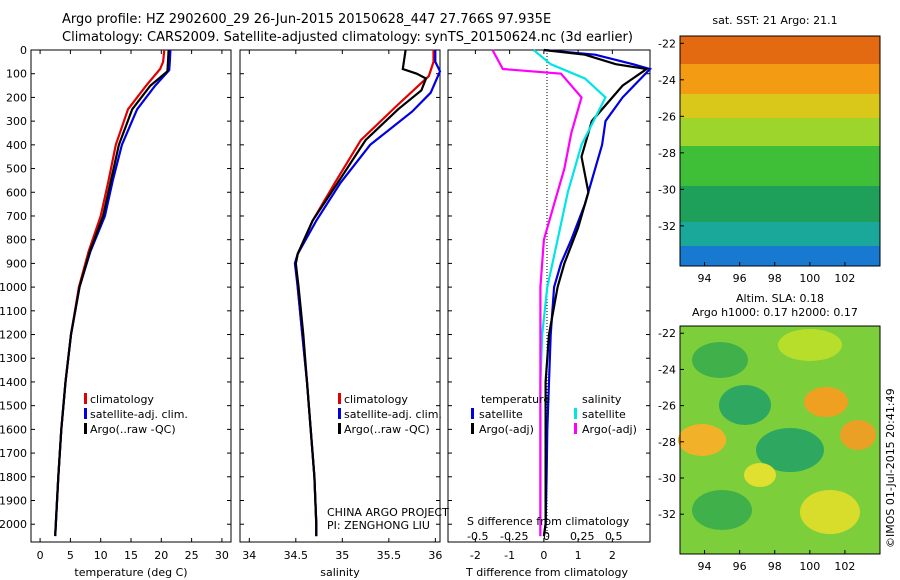 Image resolution: width=900 pixels, height=580 pixels. I want to click on sst-map, so click(780, 151).